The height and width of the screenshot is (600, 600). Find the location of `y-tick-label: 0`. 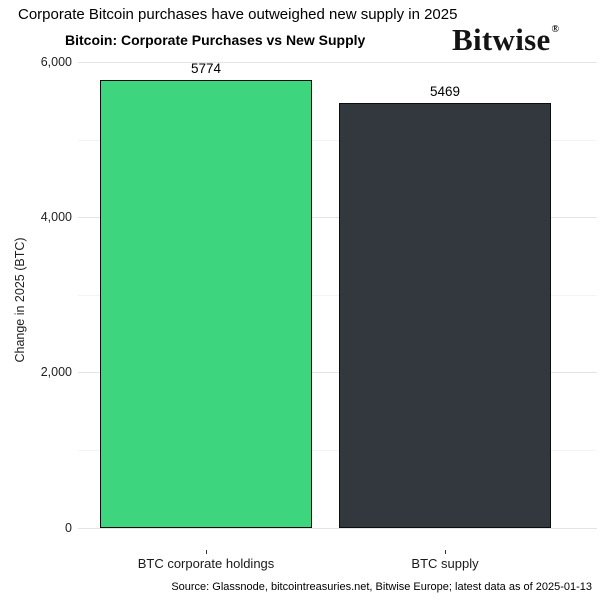

y-tick-label: 0 is located at coordinates (68, 527).